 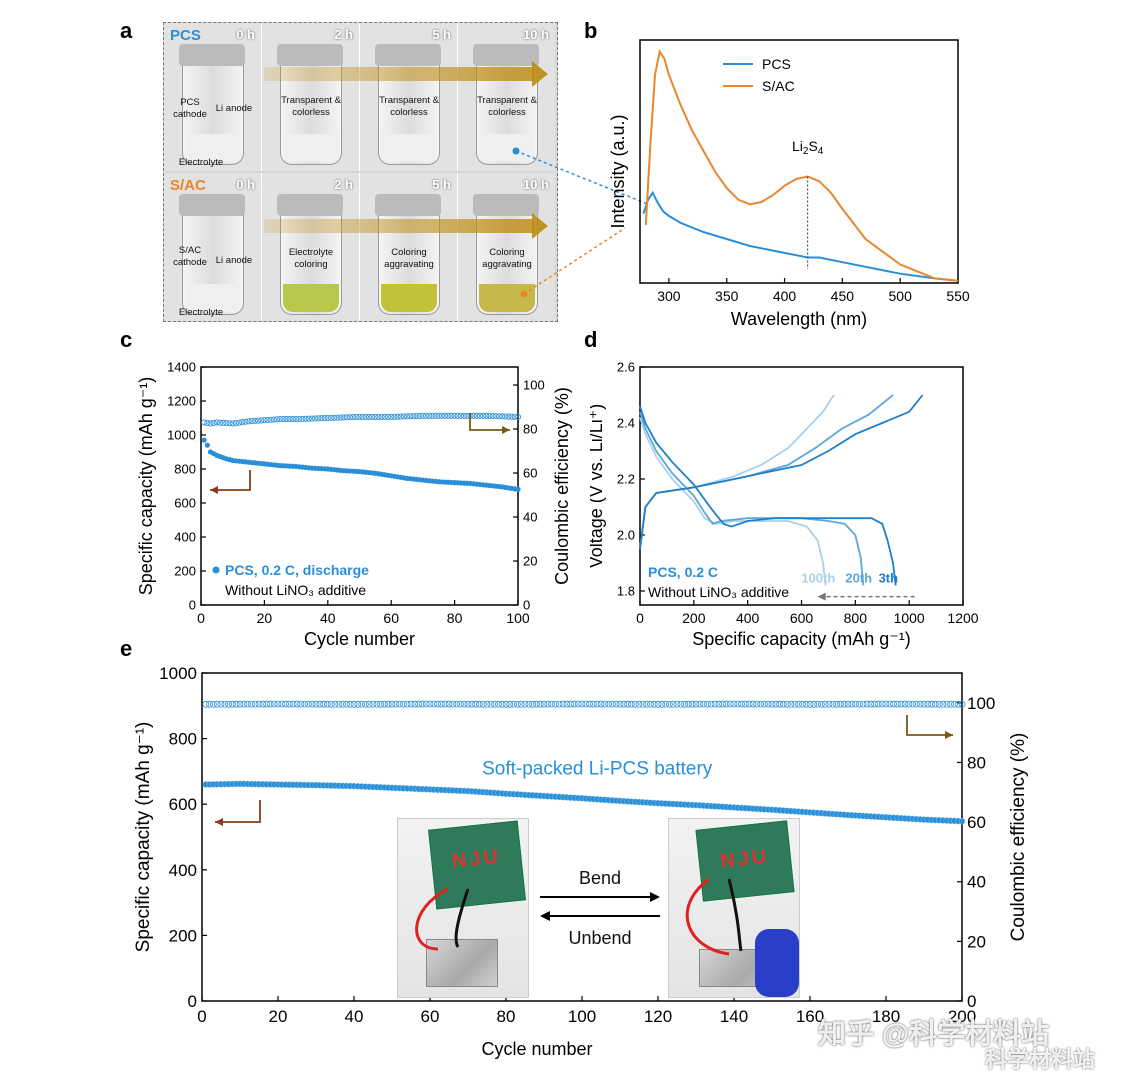 What do you see at coordinates (506, 430) in the screenshot?
I see `axis-pointer-right-head` at bounding box center [506, 430].